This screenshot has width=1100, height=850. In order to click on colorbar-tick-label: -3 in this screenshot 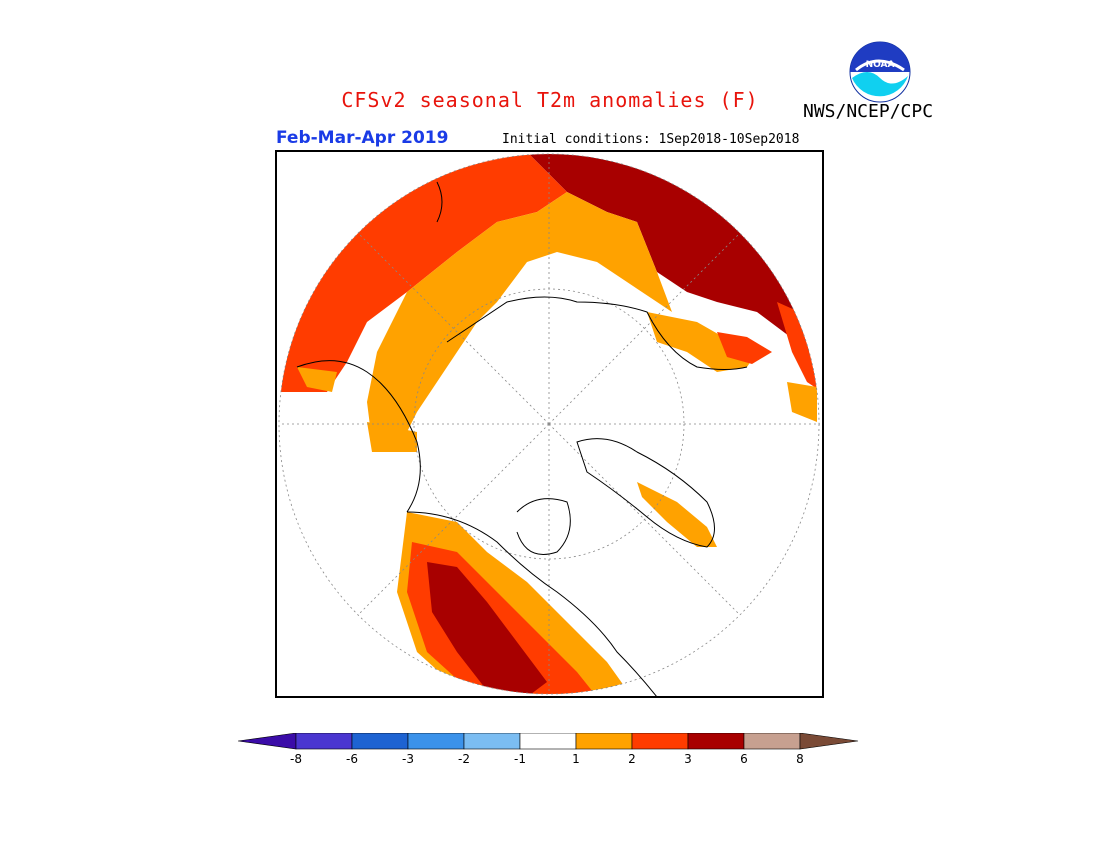, I will do `click(408, 759)`.